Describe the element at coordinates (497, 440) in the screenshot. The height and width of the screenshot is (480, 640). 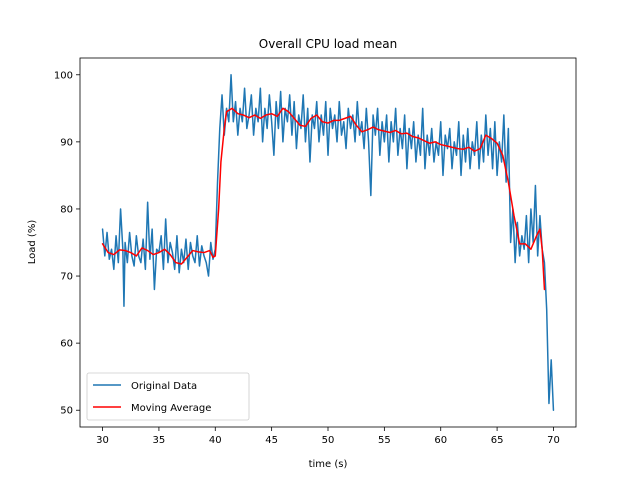
I see `x-tick-label: 65` at that location.